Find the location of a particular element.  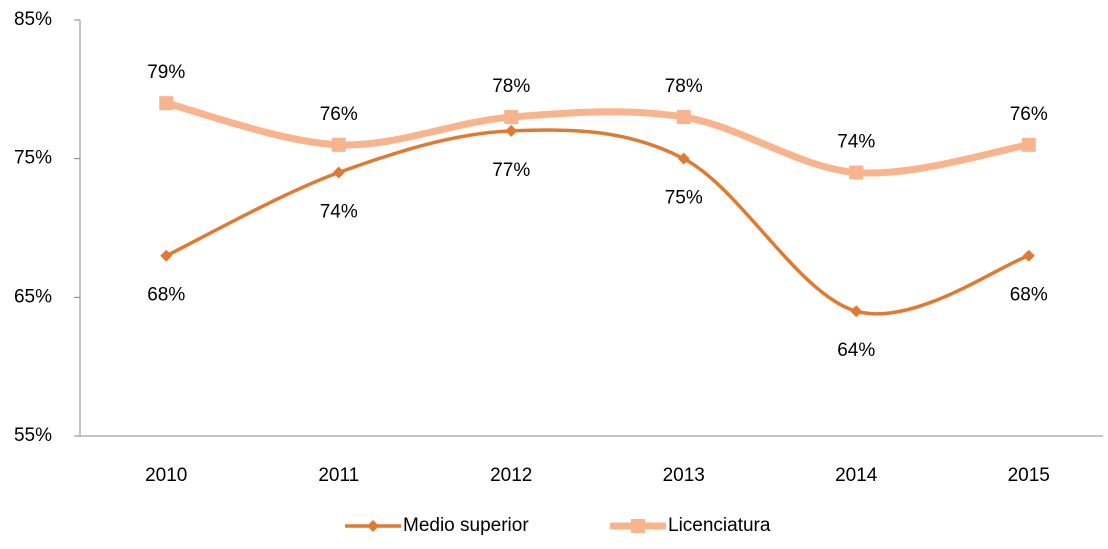

x-tick-label: 2015 is located at coordinates (1029, 475).